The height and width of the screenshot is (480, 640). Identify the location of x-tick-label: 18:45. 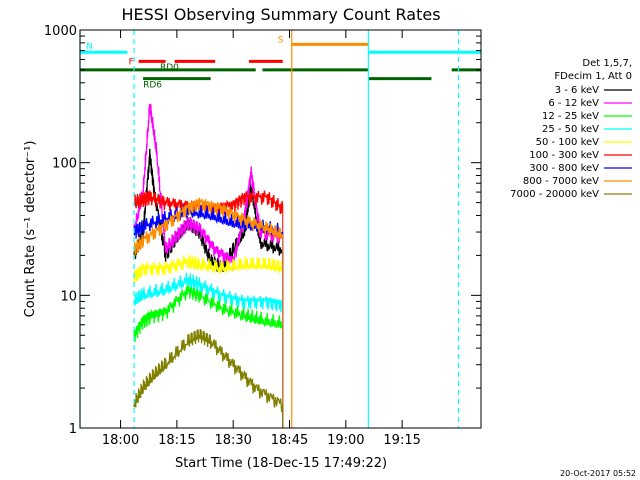
(289, 440).